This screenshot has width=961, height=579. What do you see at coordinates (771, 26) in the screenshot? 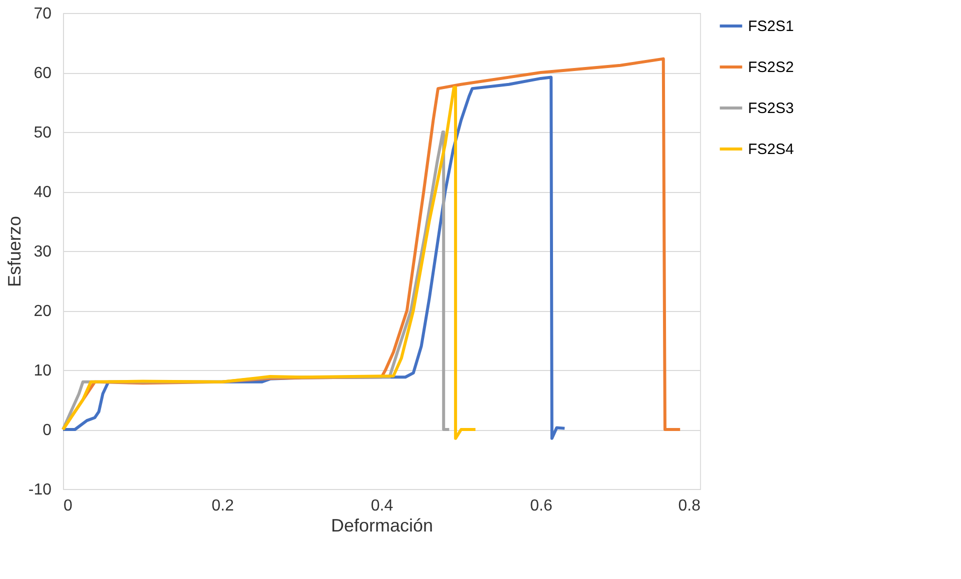
I see `legend-label: FS2S1` at bounding box center [771, 26].